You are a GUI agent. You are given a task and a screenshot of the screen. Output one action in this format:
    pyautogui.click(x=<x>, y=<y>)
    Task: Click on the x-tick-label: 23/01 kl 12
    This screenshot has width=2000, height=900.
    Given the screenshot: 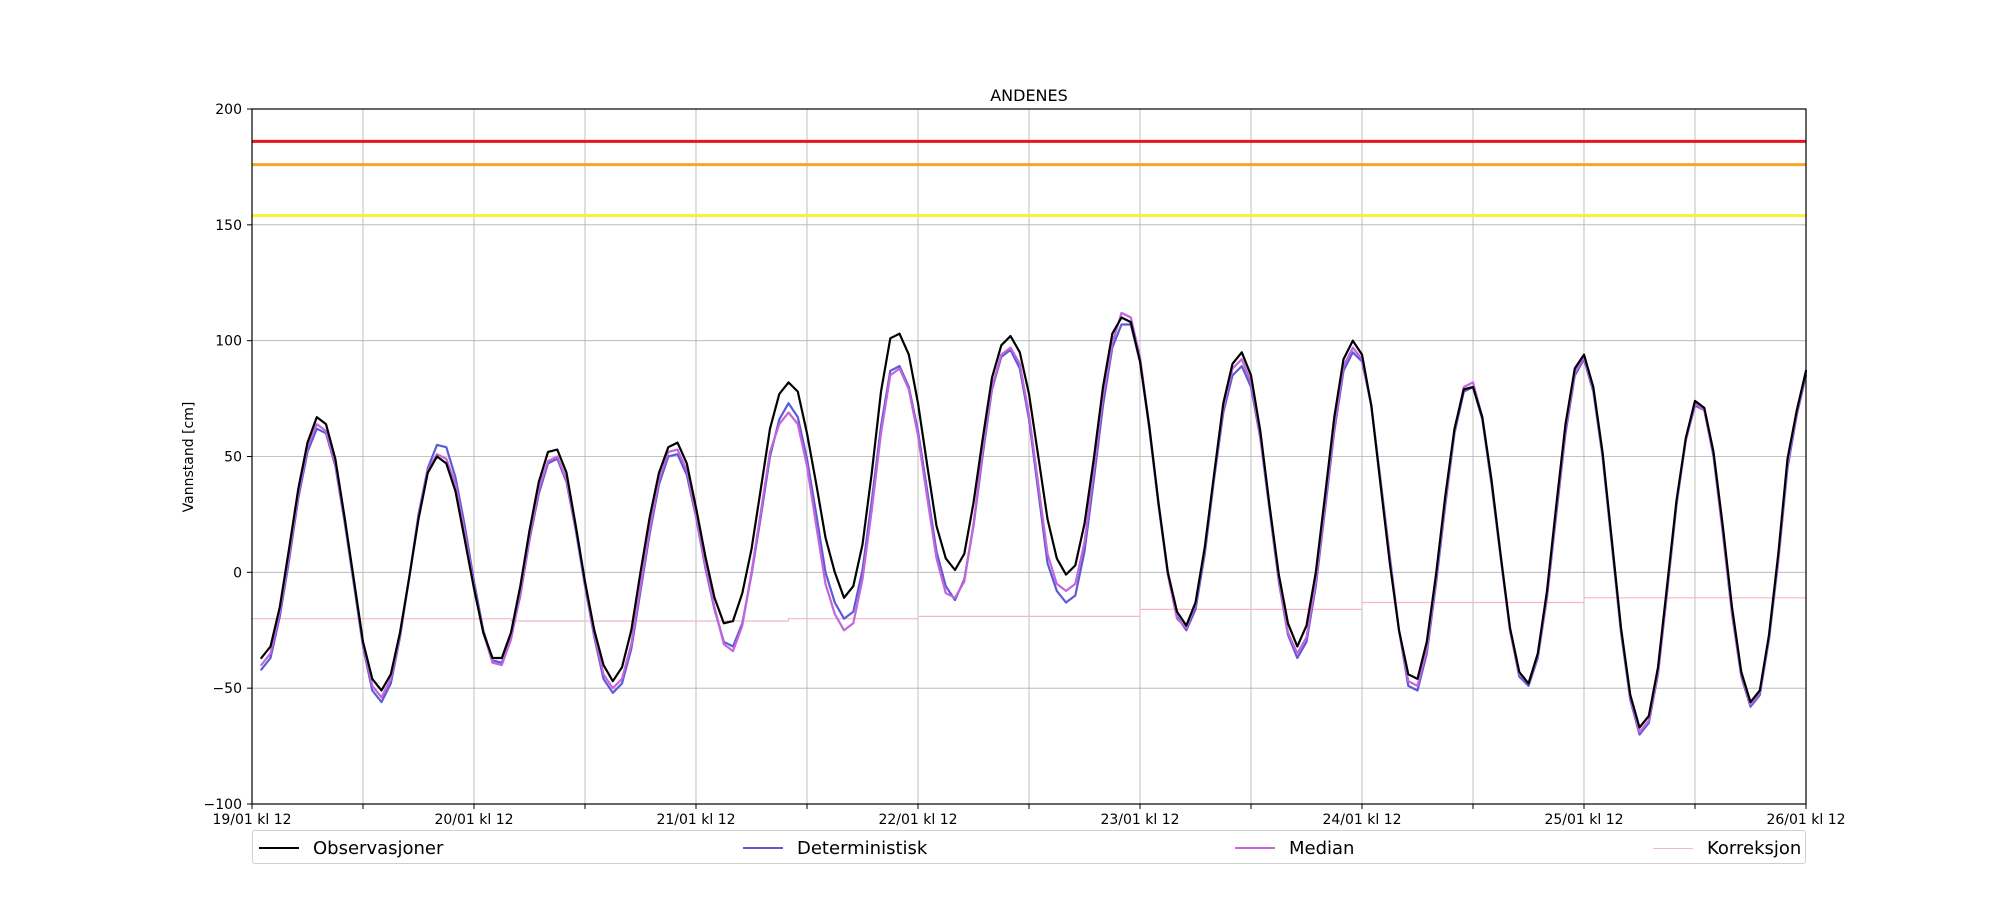 What is the action you would take?
    pyautogui.click(x=1139, y=820)
    